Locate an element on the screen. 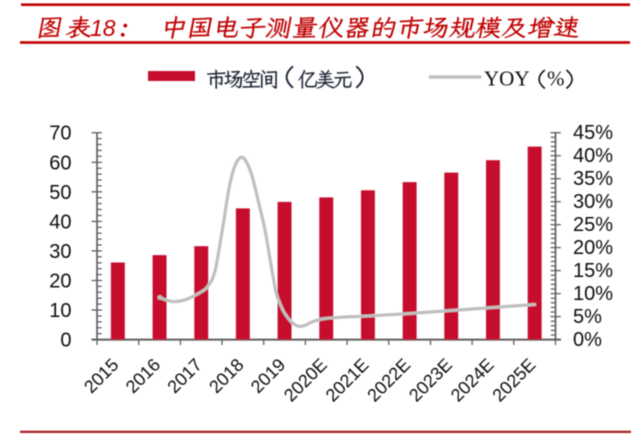 The width and height of the screenshot is (640, 434). svg-text: 30% is located at coordinates (593, 202).